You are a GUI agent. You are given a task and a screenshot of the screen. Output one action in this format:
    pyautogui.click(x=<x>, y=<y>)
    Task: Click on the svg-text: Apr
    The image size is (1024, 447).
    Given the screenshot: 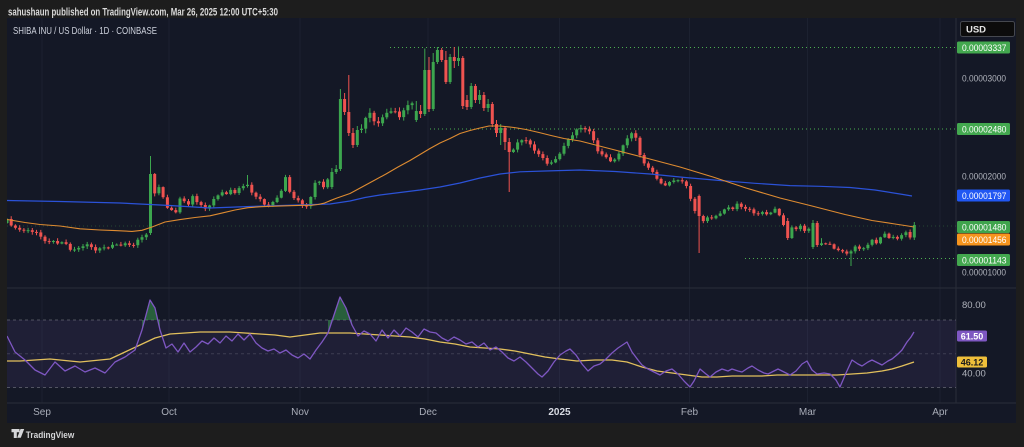 What is the action you would take?
    pyautogui.click(x=940, y=412)
    